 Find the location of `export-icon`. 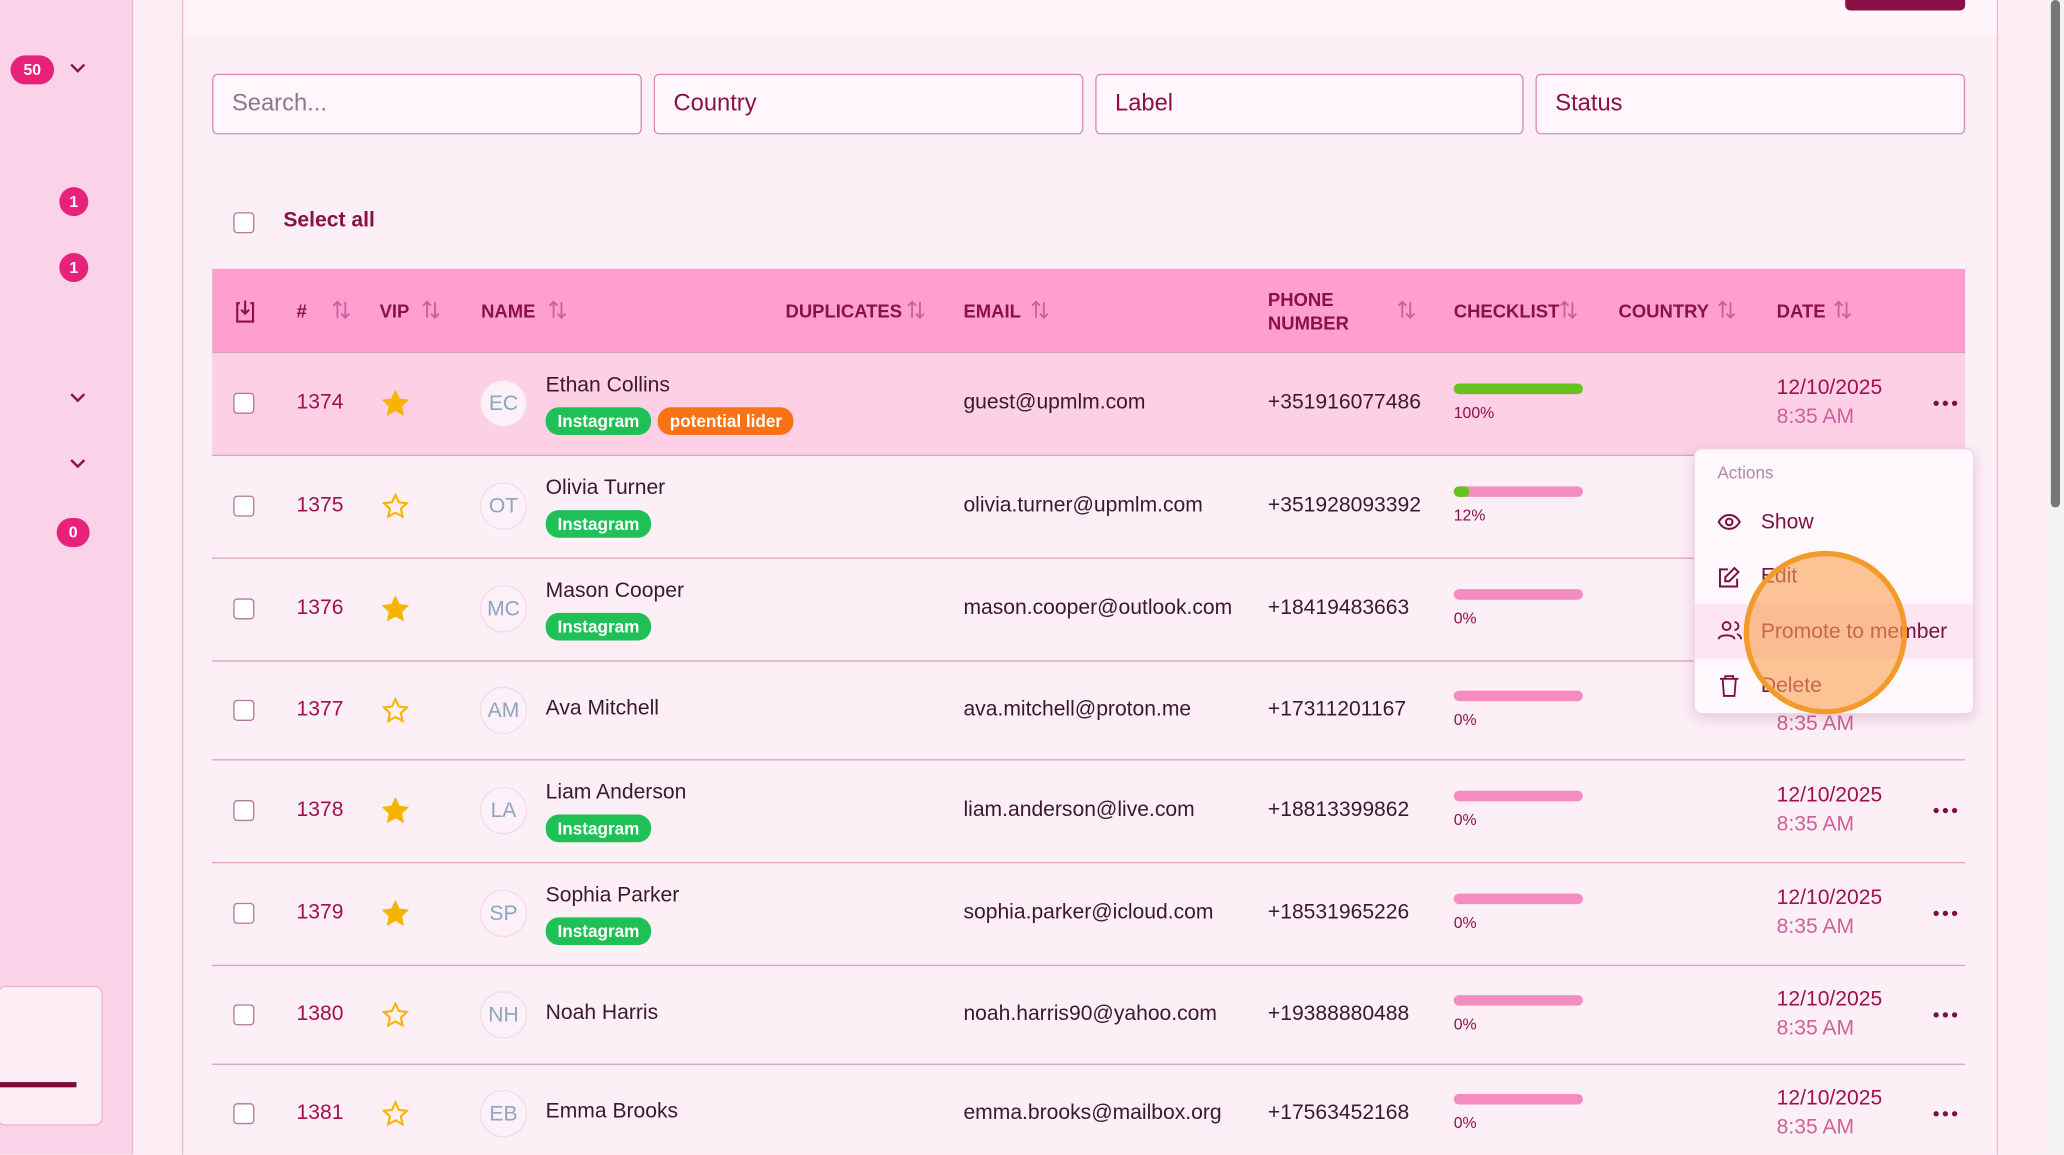

export-icon is located at coordinates (245, 311).